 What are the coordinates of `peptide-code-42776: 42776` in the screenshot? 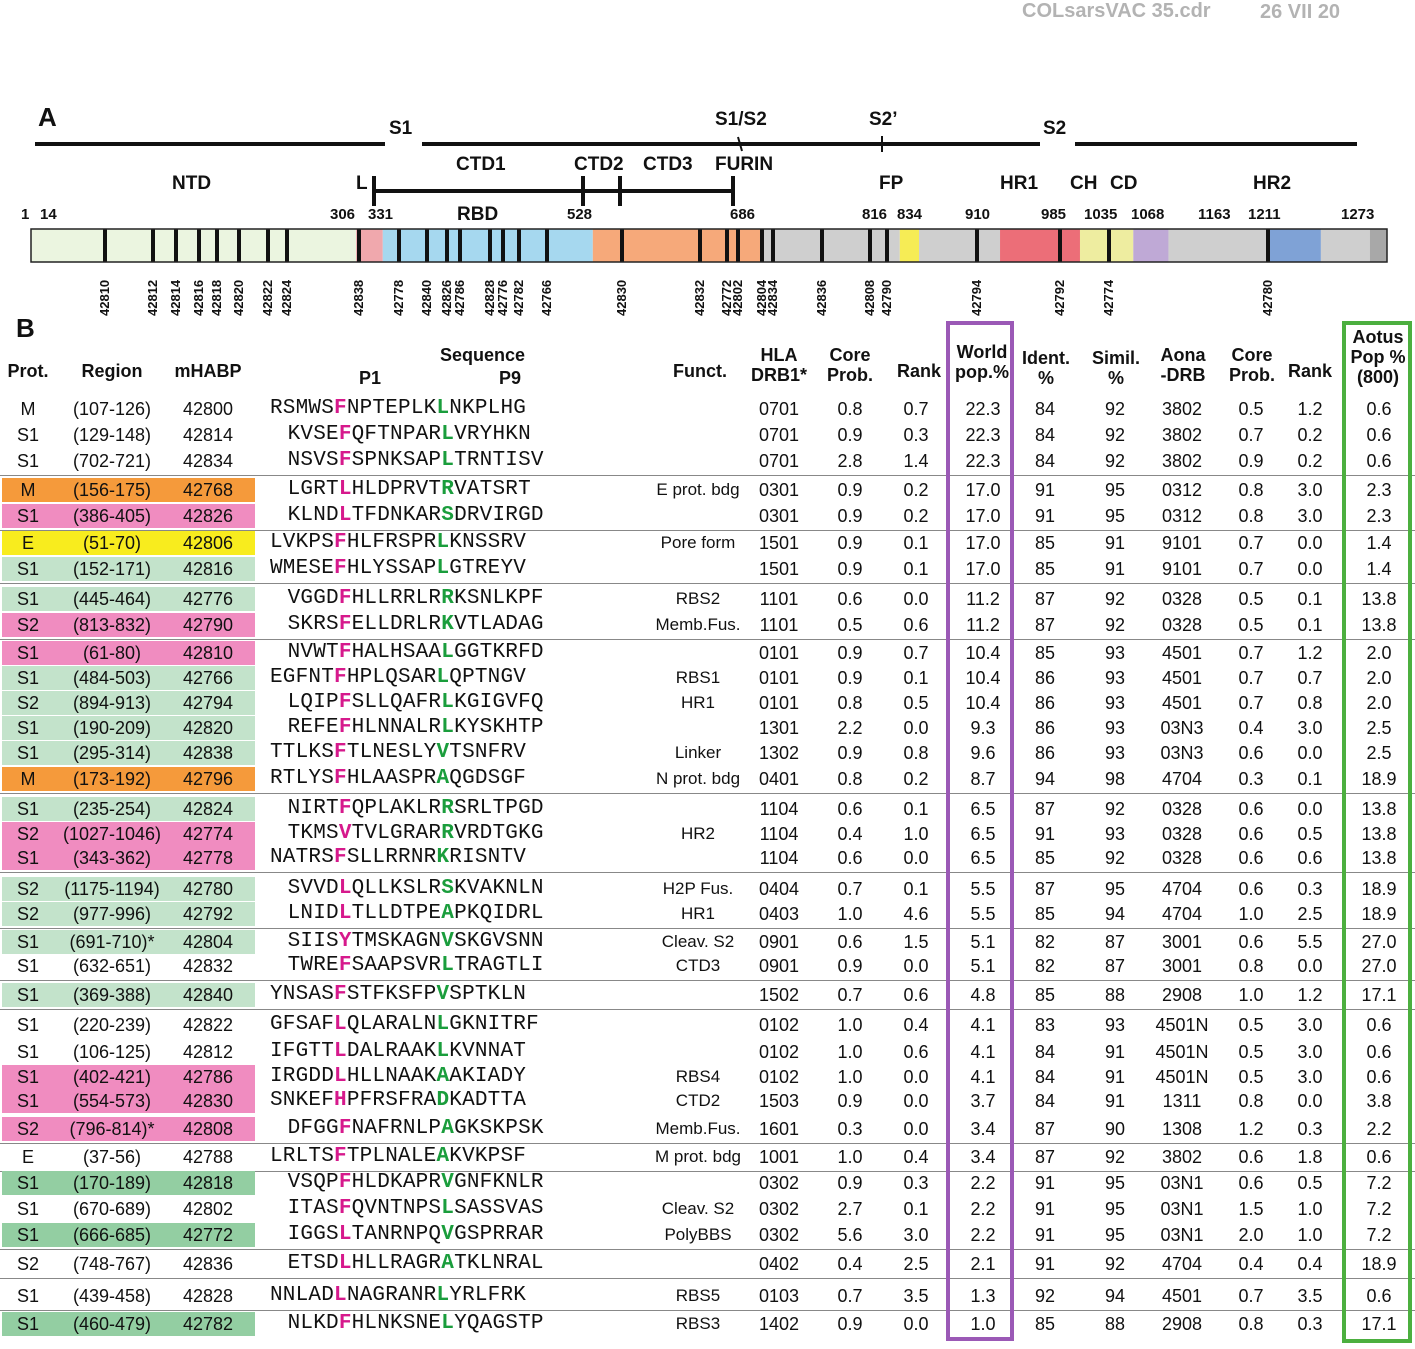 It's located at (502, 297).